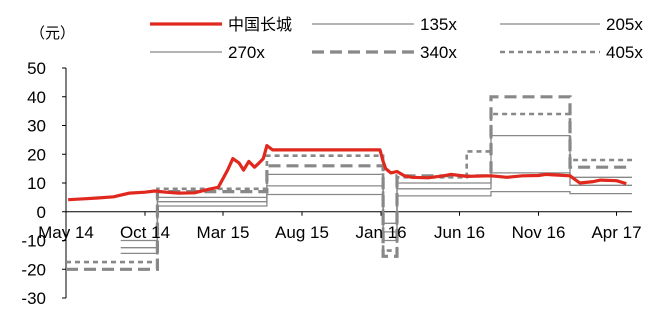  What do you see at coordinates (380, 232) in the screenshot?
I see `x-tick-label: Jan 16` at bounding box center [380, 232].